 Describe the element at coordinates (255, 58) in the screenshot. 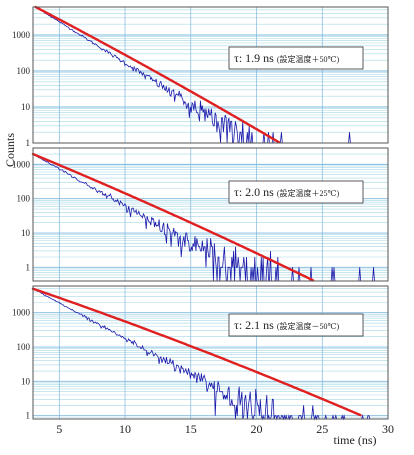

I see `annotation-main: τ: 1.9 ns` at that location.